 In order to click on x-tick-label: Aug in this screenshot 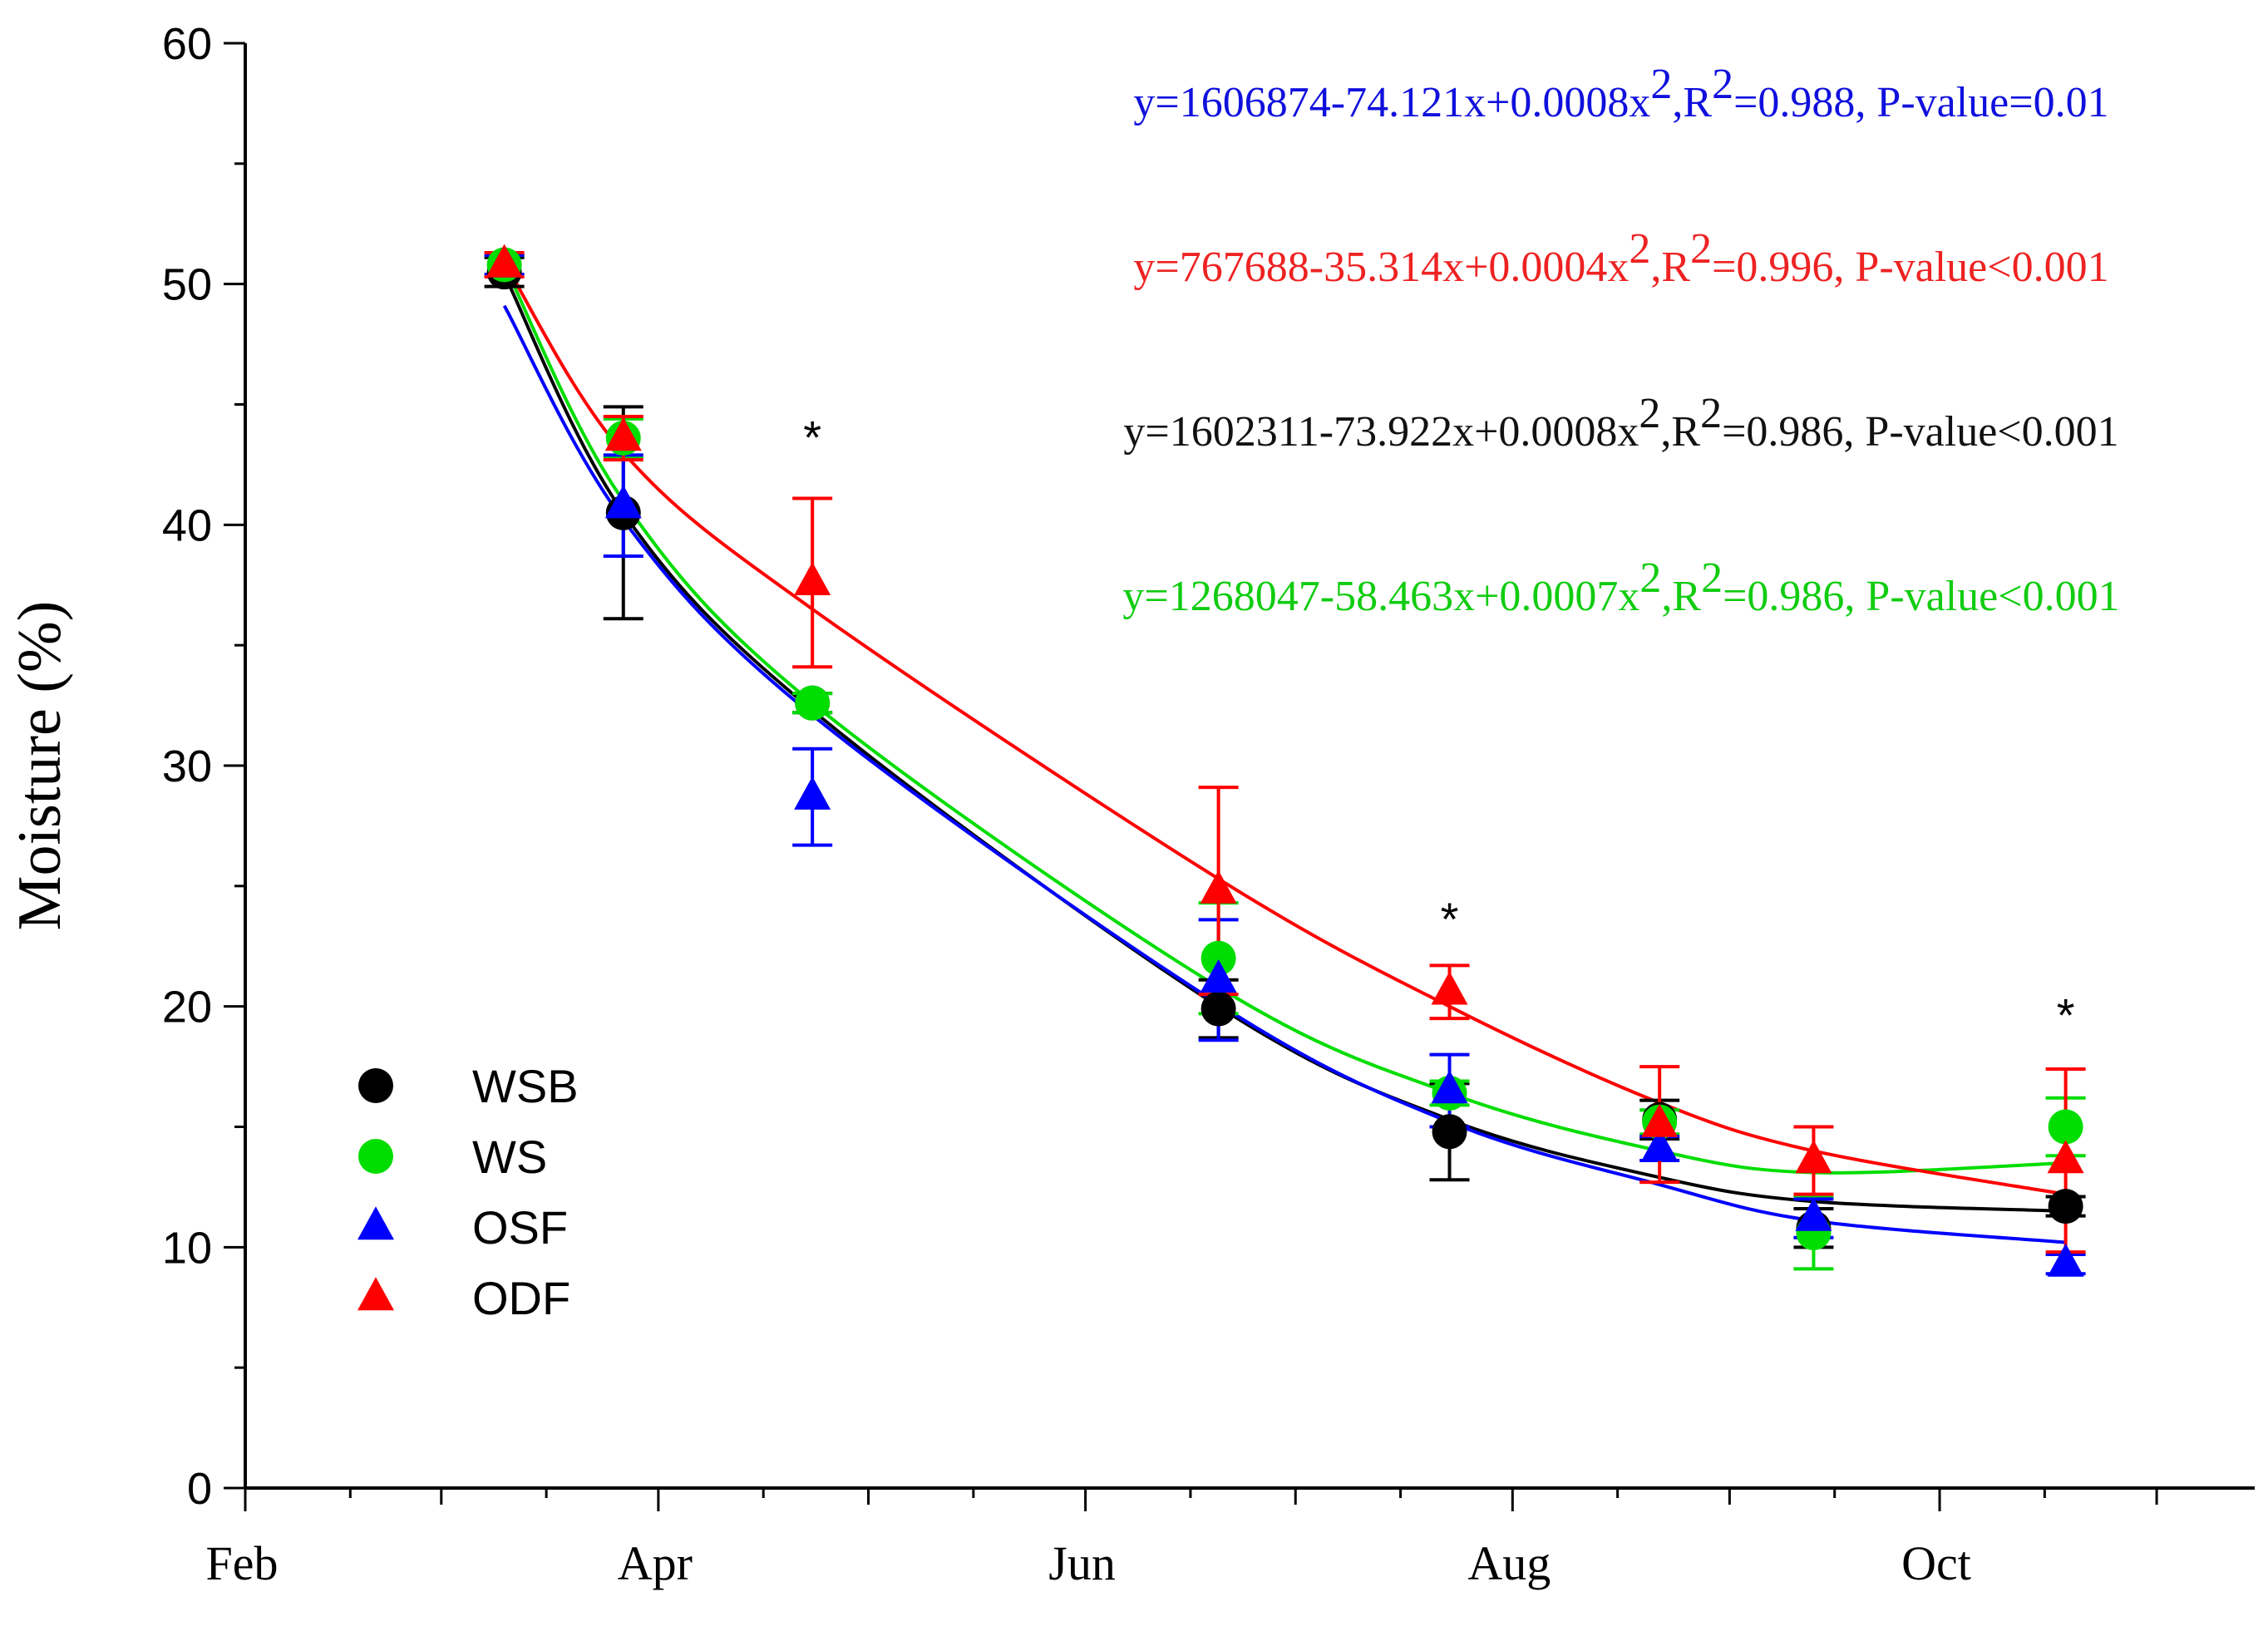, I will do `click(1509, 1563)`.